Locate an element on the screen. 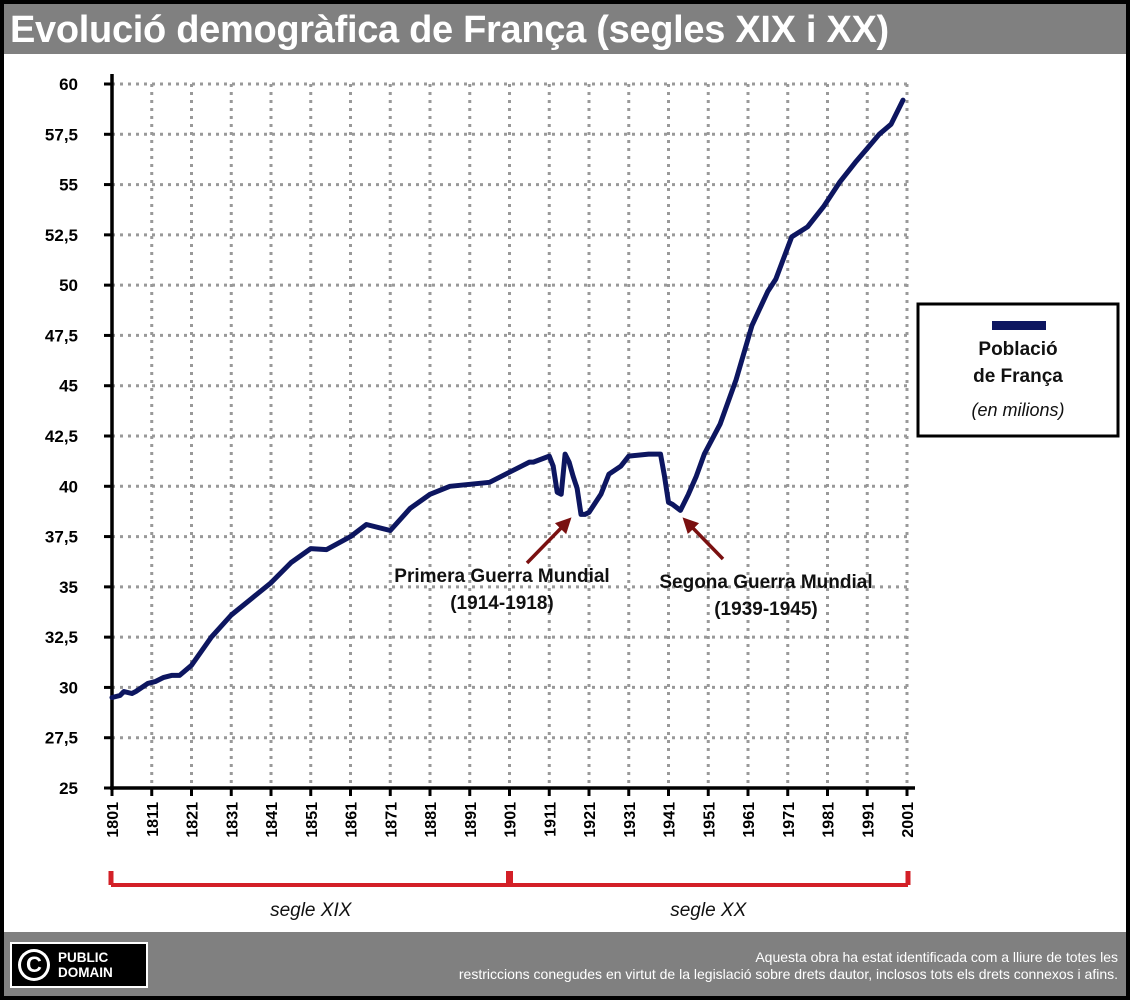 This screenshot has width=1130, height=1000. public-domain-icon: C is located at coordinates (34, 965).